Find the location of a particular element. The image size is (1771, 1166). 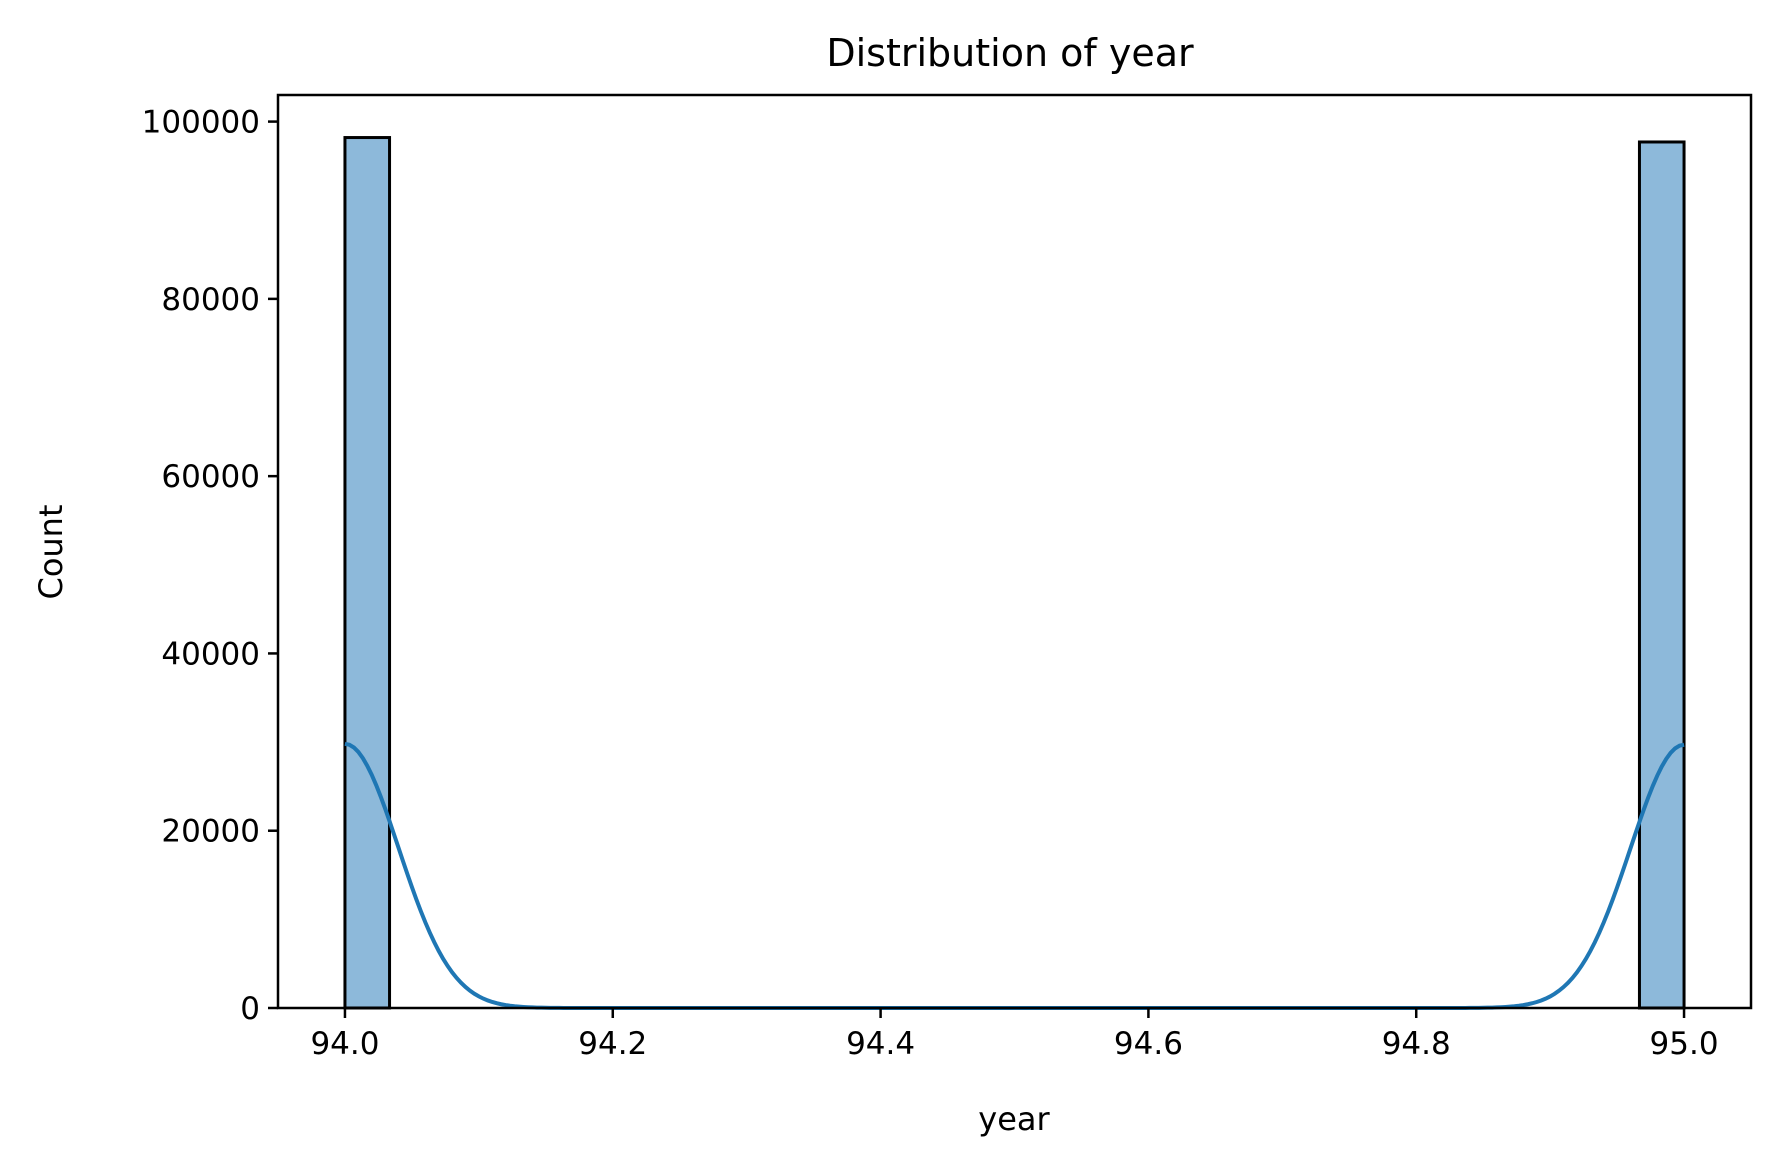

y-tick-label: 80000 is located at coordinates (210, 300).